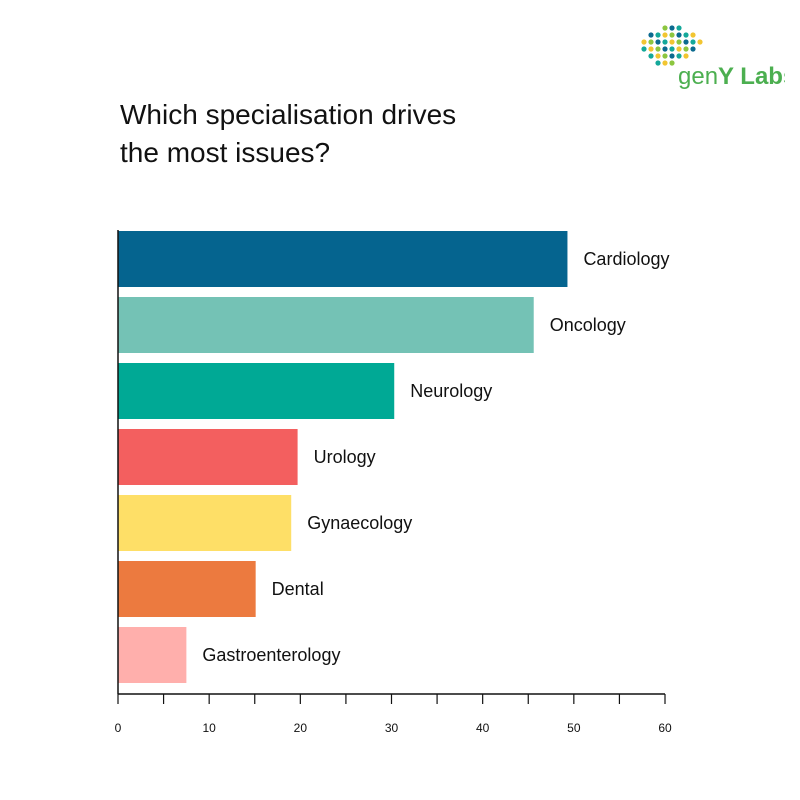  What do you see at coordinates (392, 728) in the screenshot?
I see `x-tick-label: 30` at bounding box center [392, 728].